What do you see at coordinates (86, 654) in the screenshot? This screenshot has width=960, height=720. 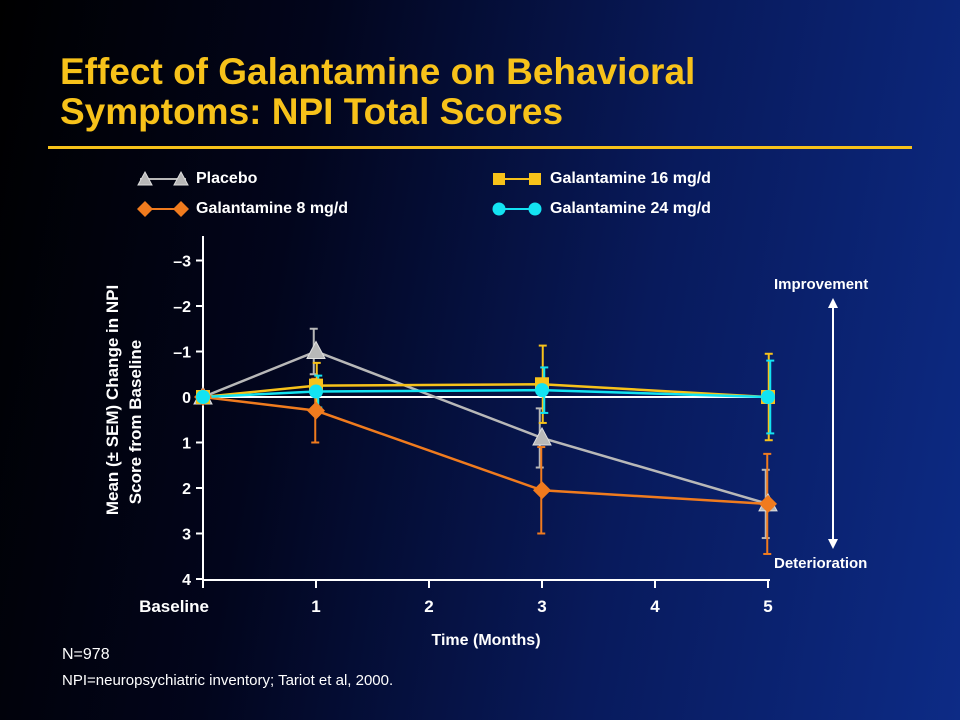 I see `footnote-n: N=978` at bounding box center [86, 654].